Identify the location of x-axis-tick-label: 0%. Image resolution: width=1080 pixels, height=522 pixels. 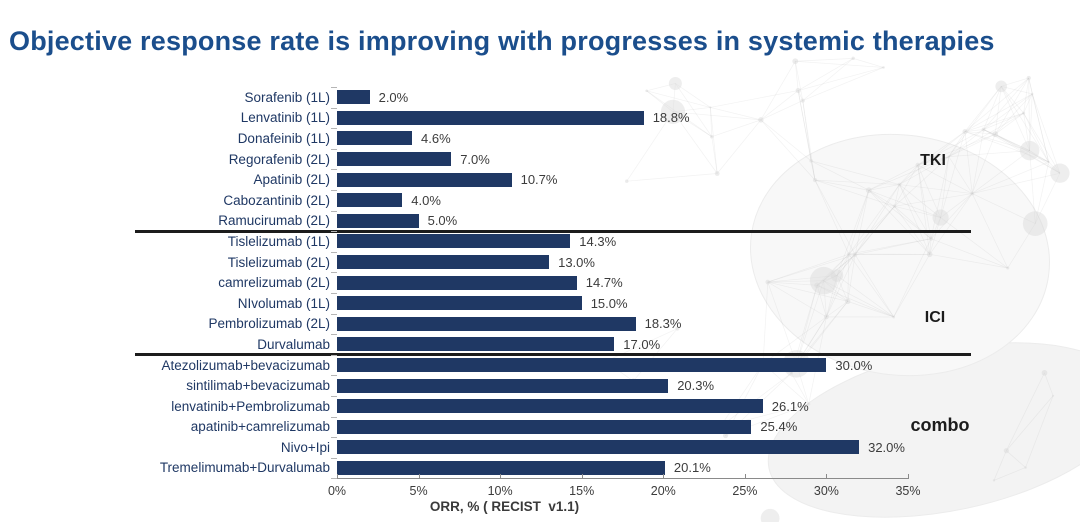
(337, 491).